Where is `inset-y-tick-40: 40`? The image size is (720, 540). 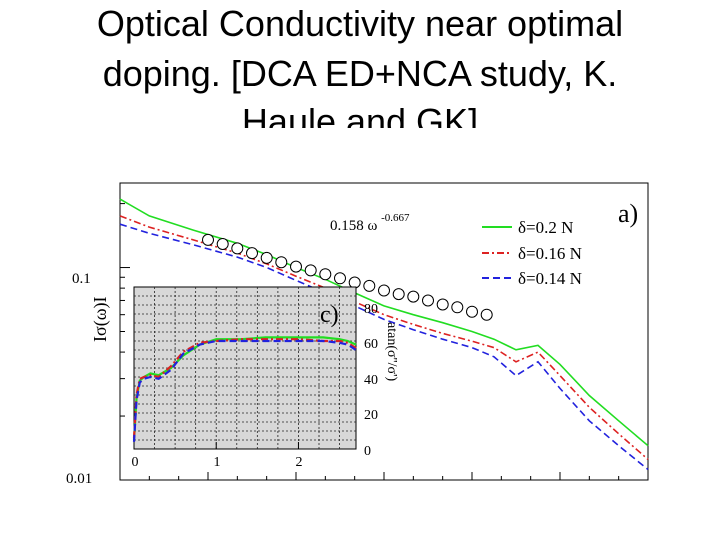 inset-y-tick-40: 40 is located at coordinates (371, 380).